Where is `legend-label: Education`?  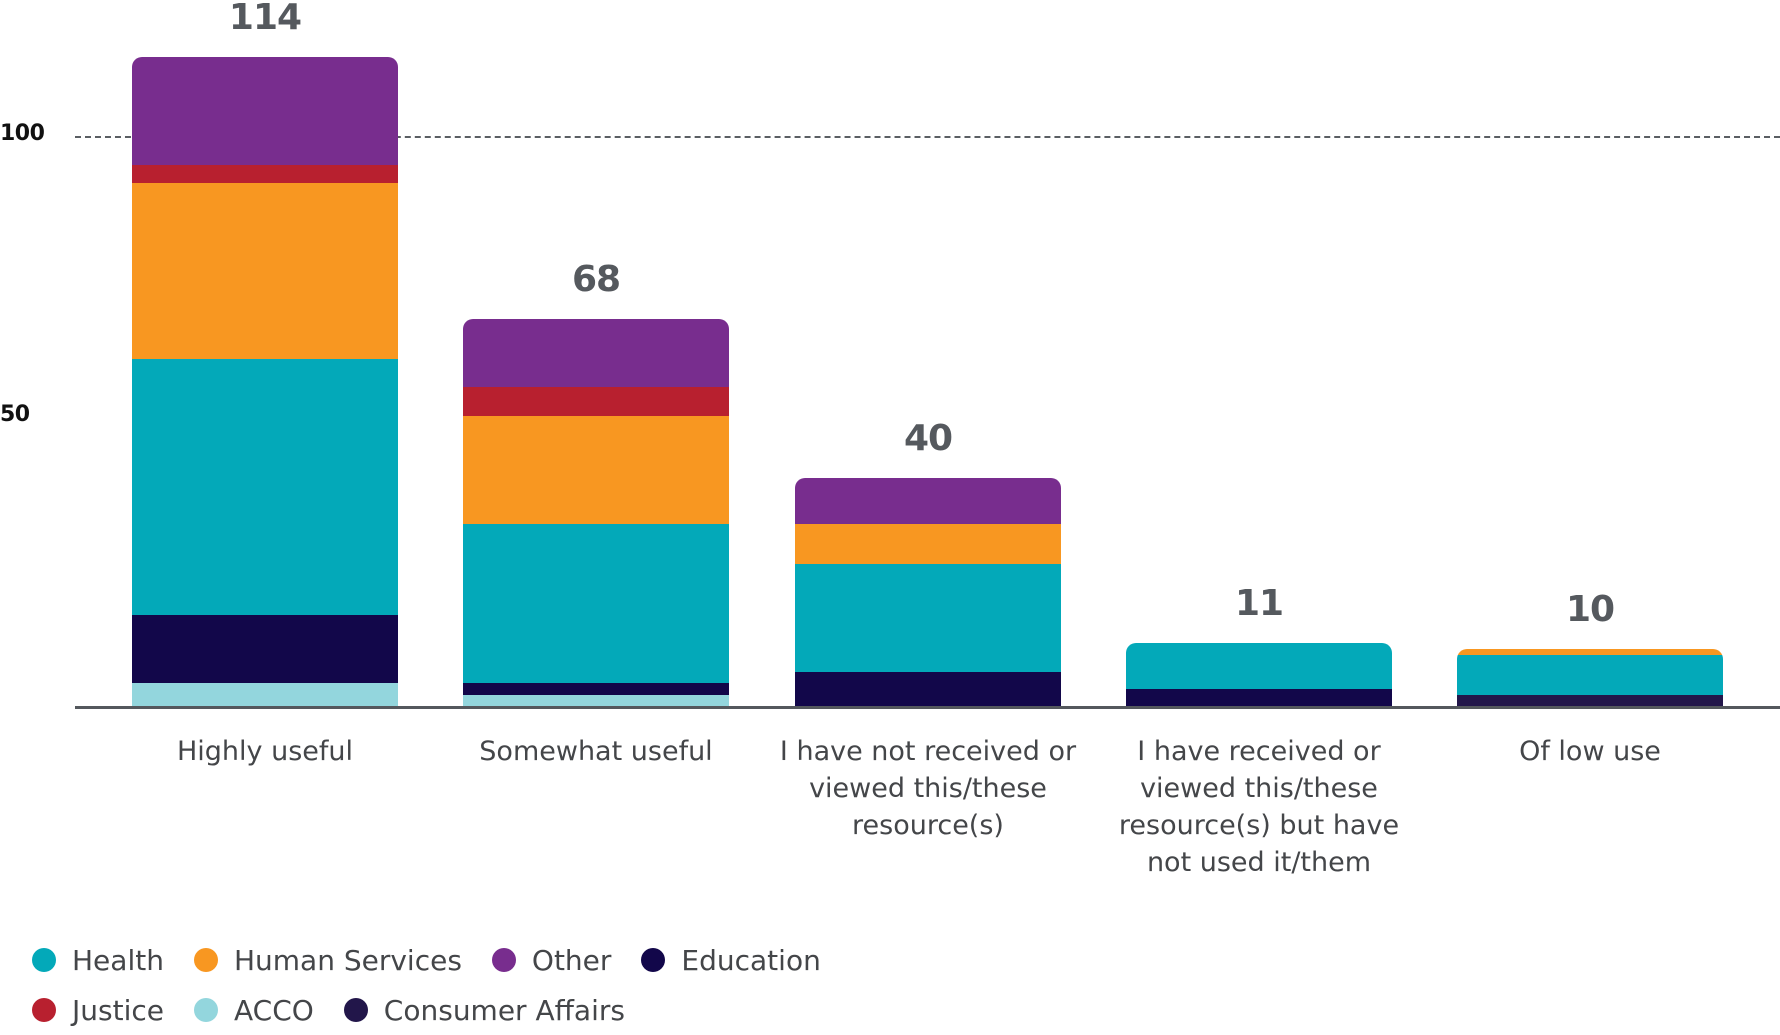
legend-label: Education is located at coordinates (751, 960).